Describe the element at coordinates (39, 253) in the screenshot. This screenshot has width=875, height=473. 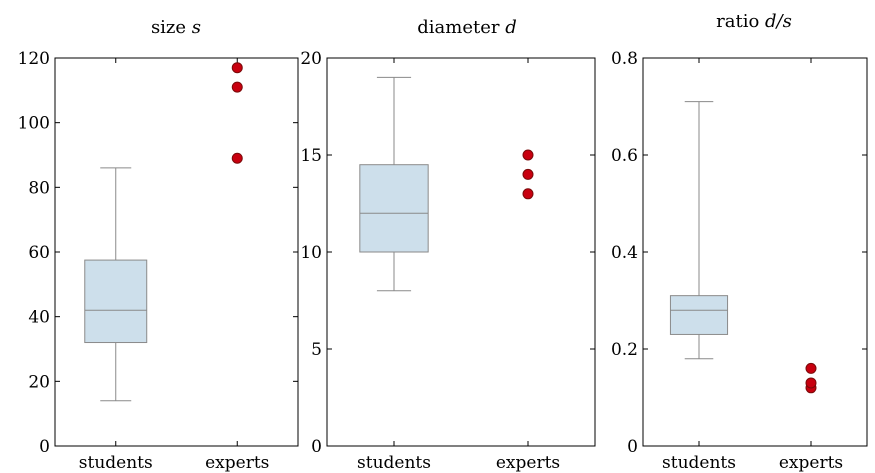
I see `y-tick-label: 60` at that location.